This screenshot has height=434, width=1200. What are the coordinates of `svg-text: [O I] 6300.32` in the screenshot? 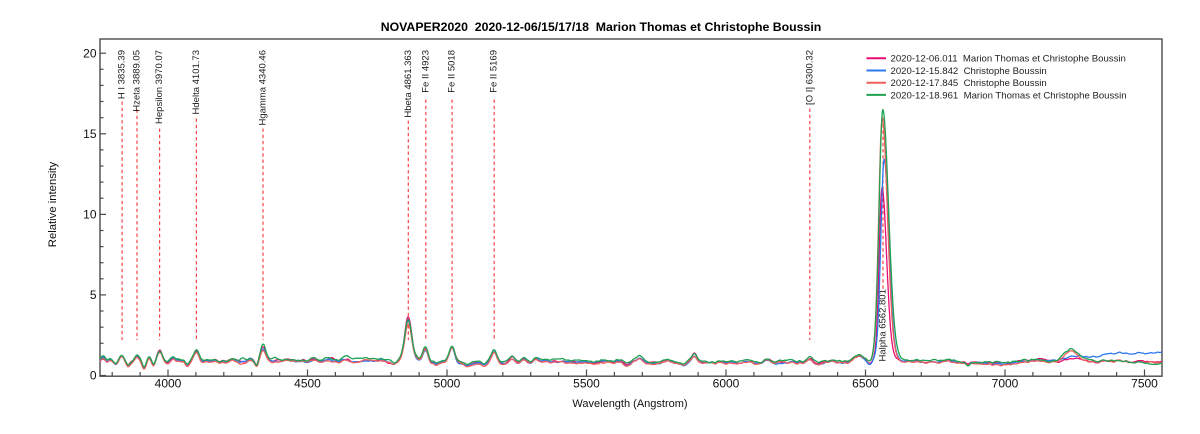 It's located at (809, 77).